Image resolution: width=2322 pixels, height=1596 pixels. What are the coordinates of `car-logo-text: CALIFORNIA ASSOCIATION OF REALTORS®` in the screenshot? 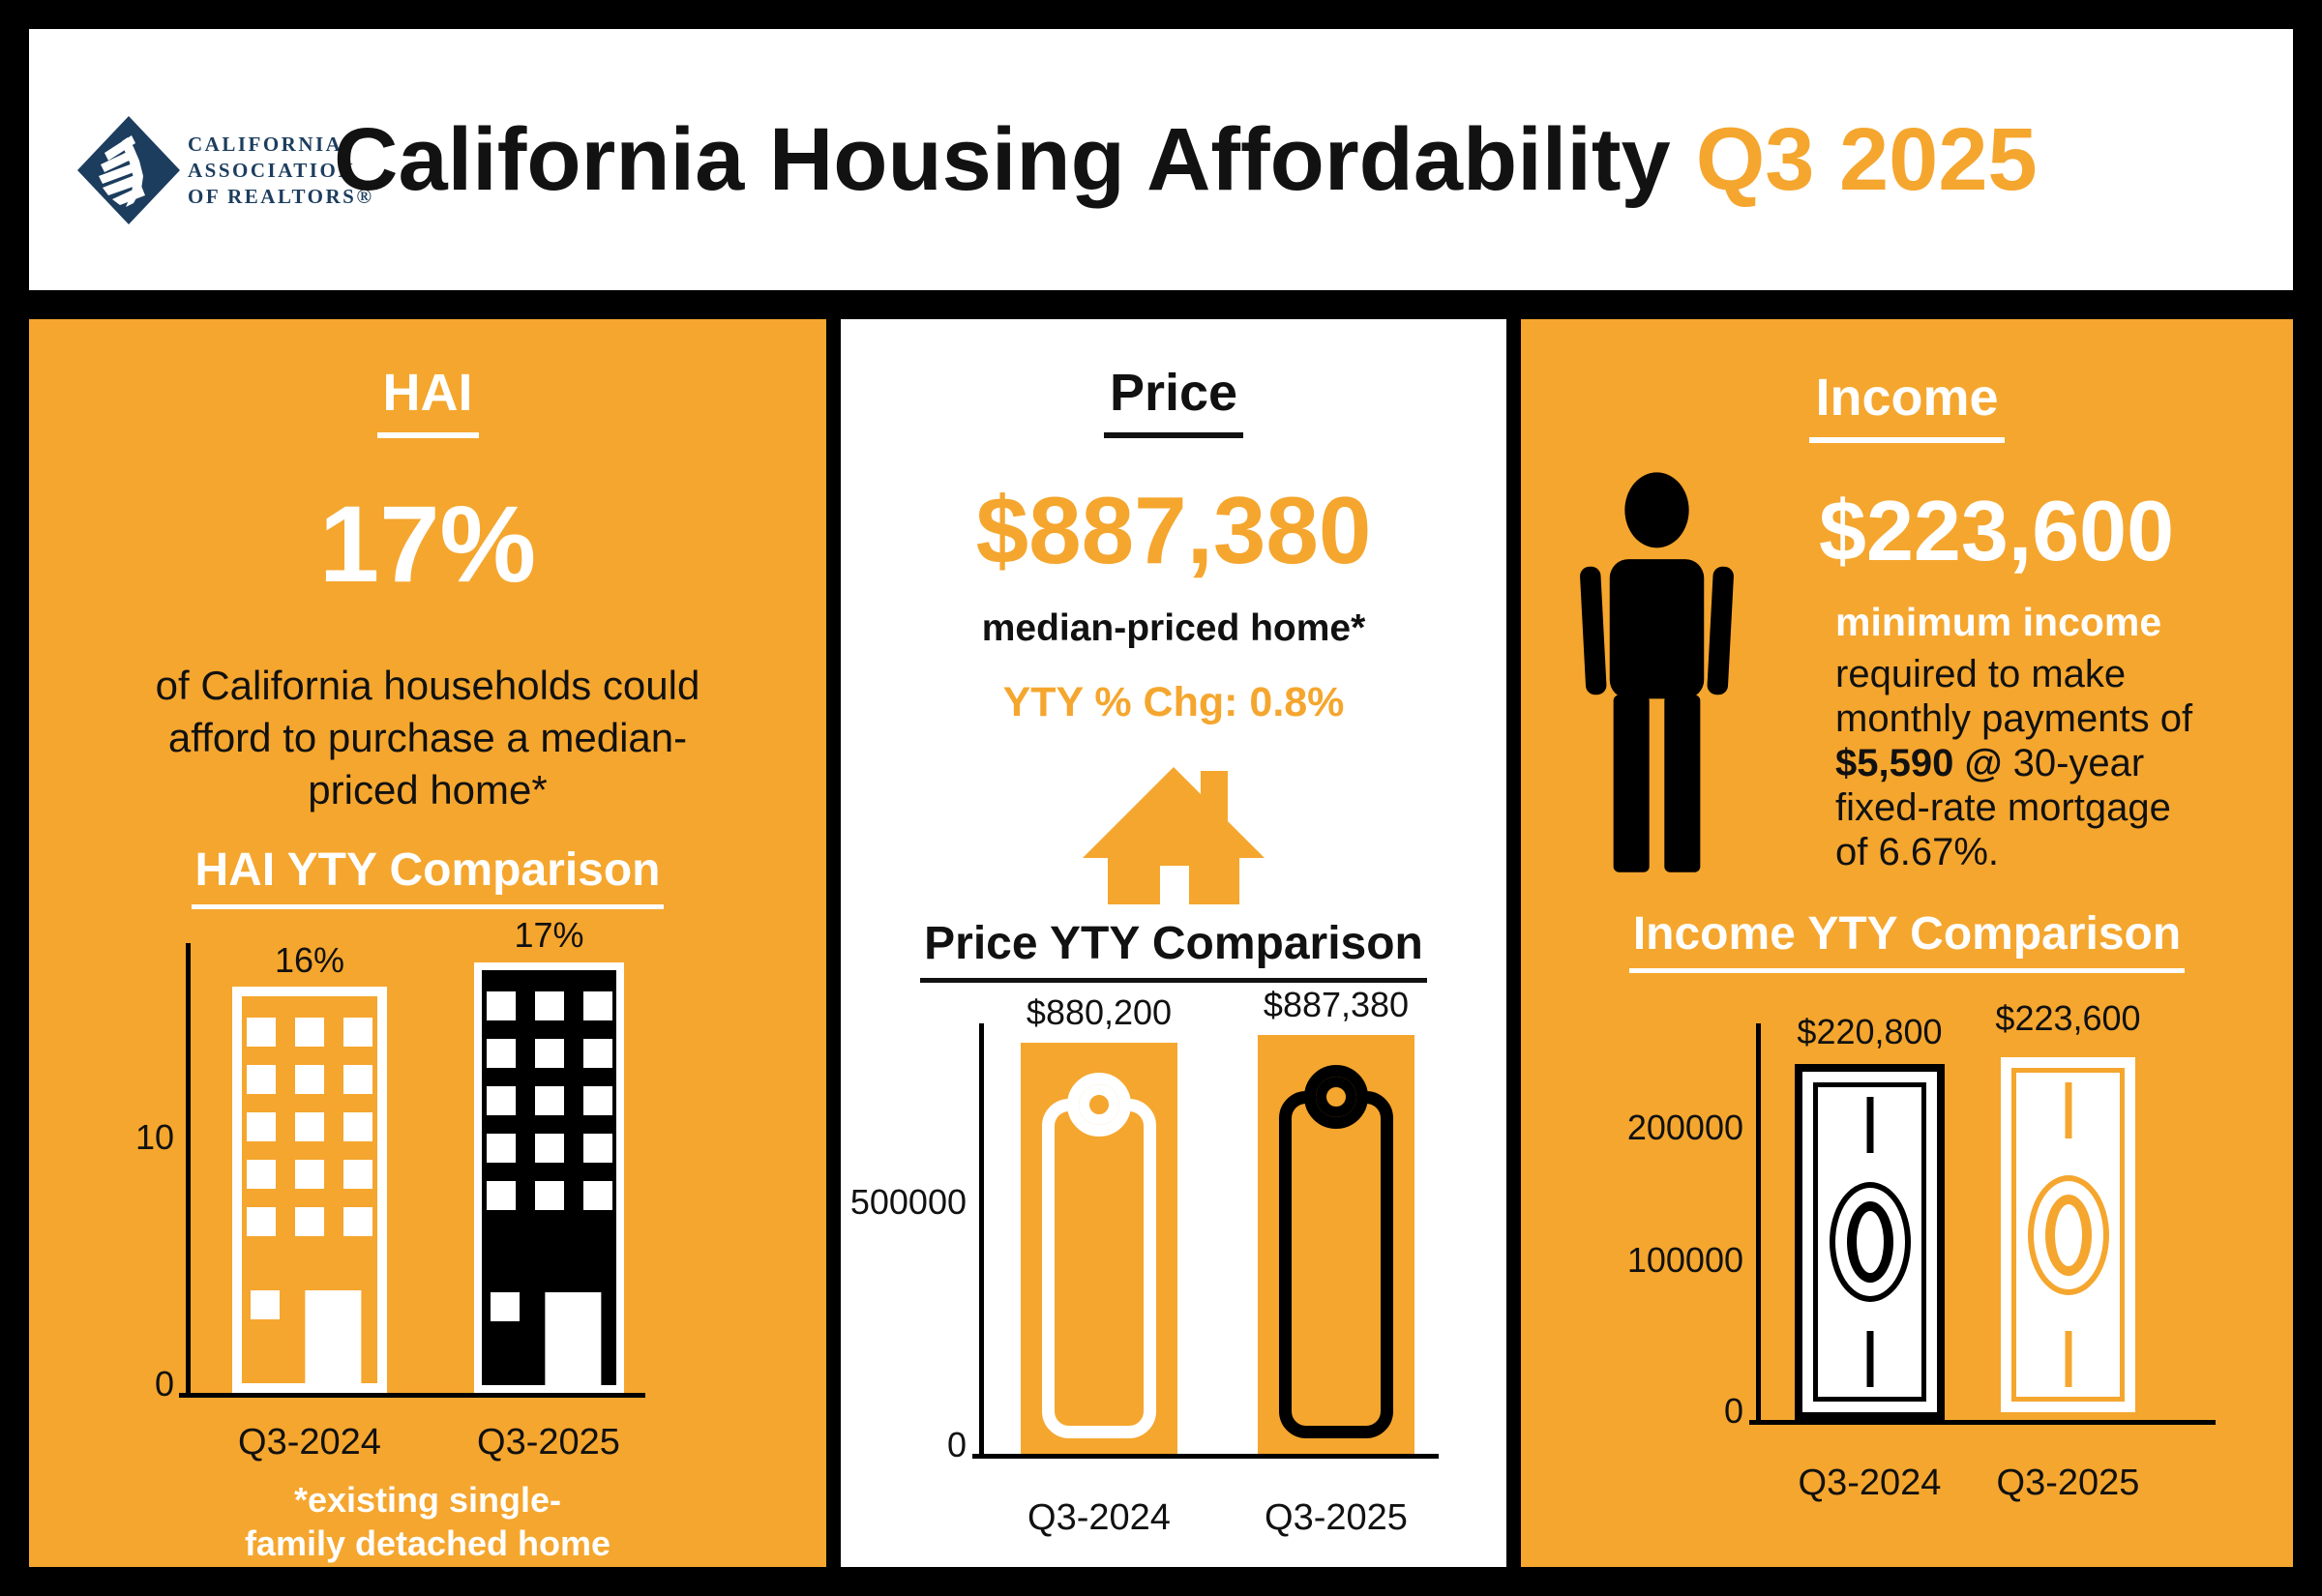 It's located at (281, 171).